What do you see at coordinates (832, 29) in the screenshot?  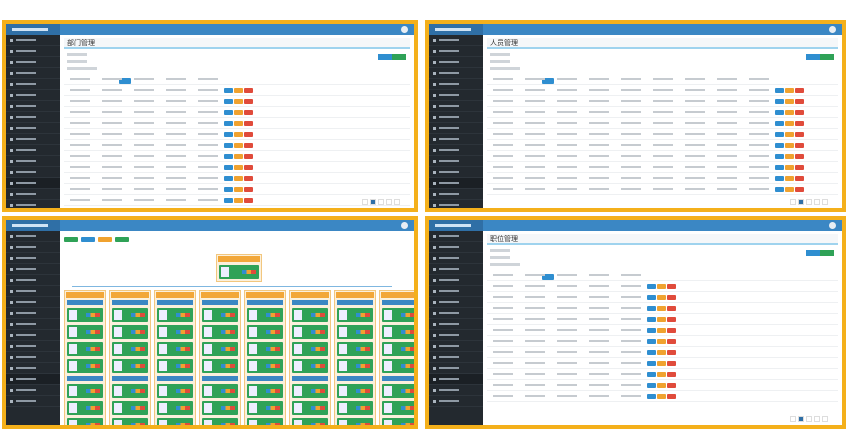 I see `user-avatar-icon` at bounding box center [832, 29].